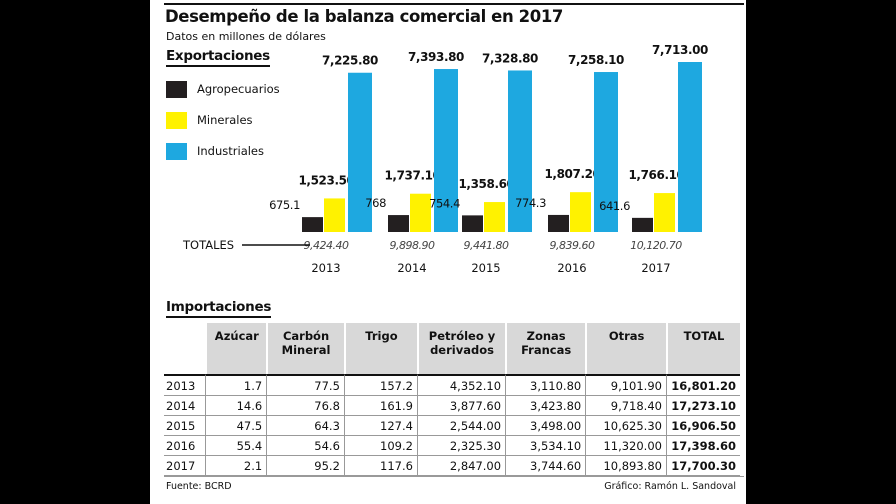 Image resolution: width=896 pixels, height=504 pixels. I want to click on table-cell: 2,847.00, so click(461, 466).